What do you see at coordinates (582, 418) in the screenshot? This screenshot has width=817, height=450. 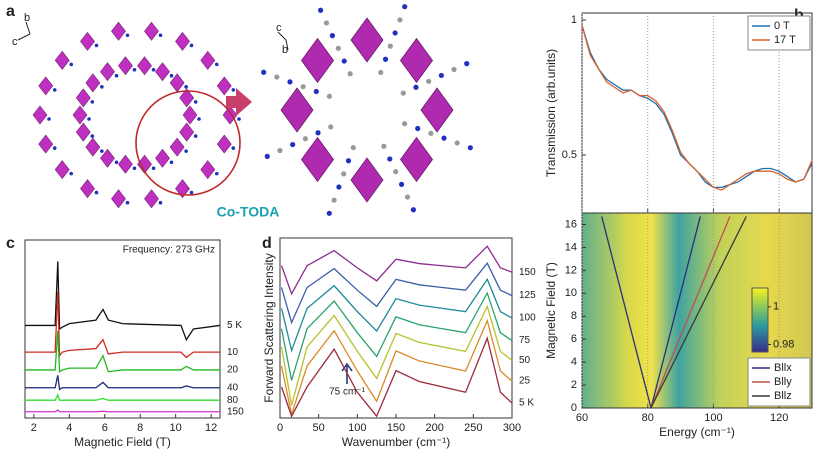 I see `x-tick-label: 60` at bounding box center [582, 418].